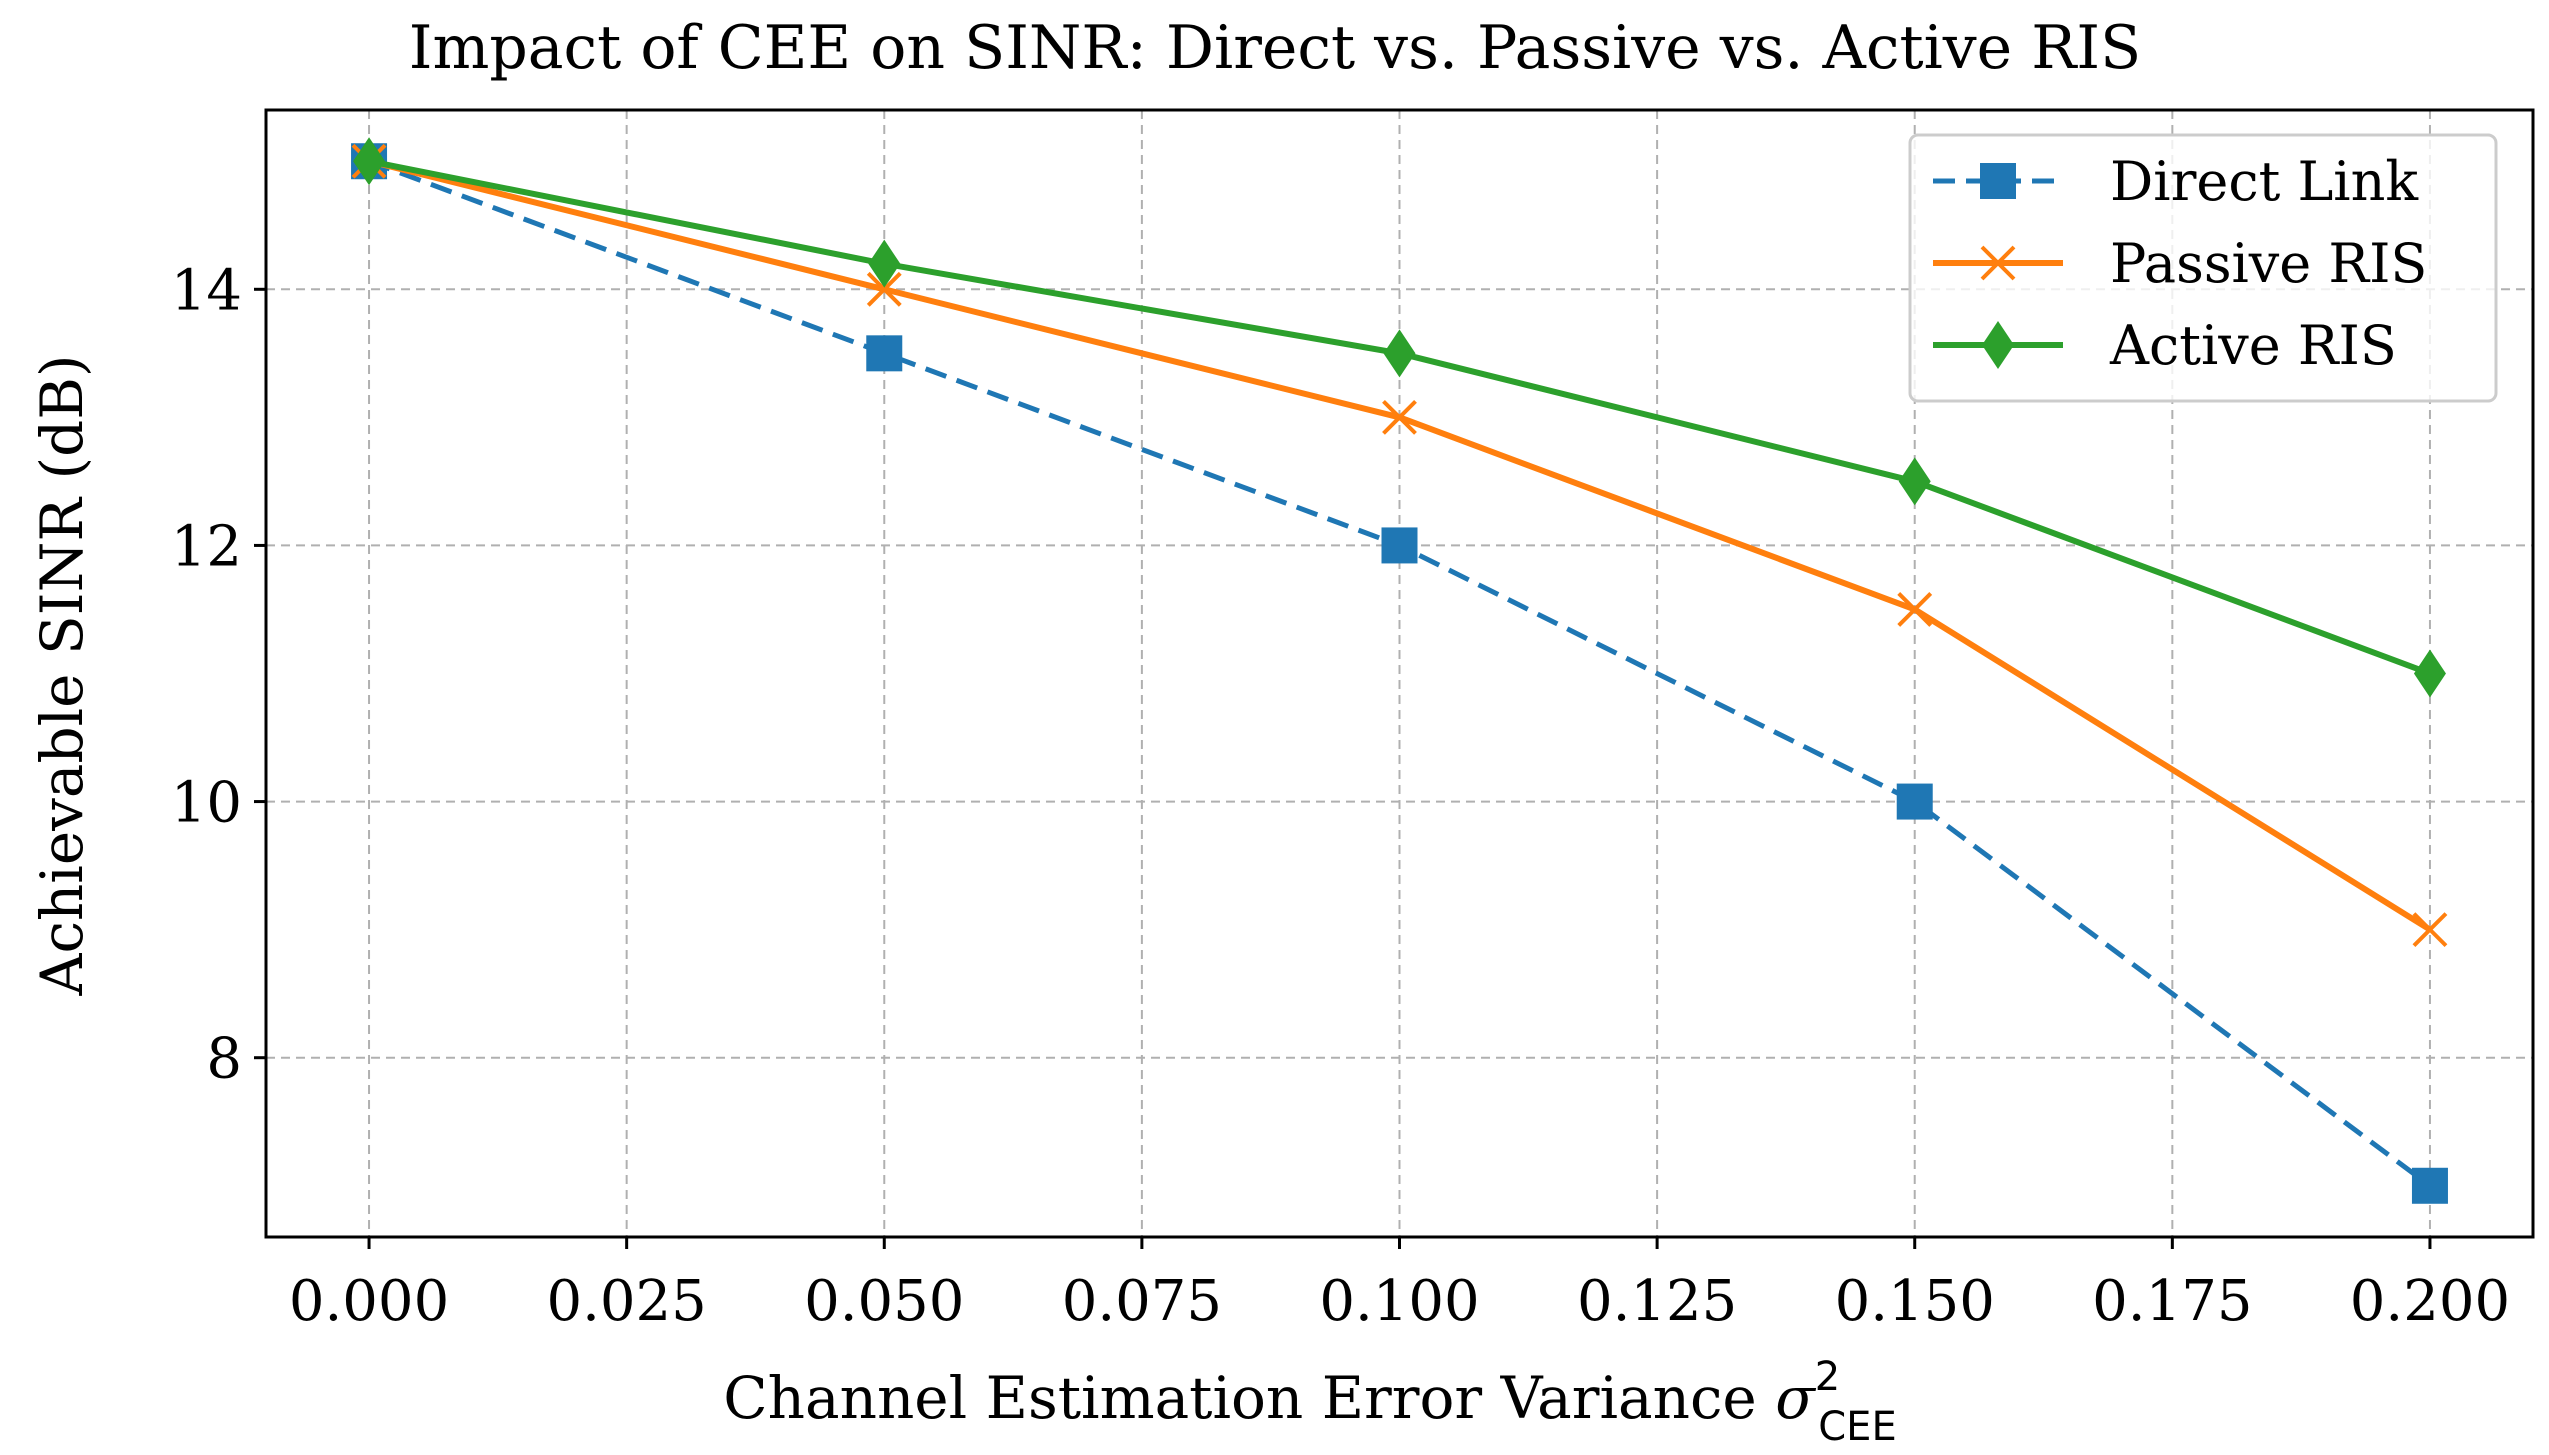  I want to click on x-tick-label: 0.025, so click(626, 1301).